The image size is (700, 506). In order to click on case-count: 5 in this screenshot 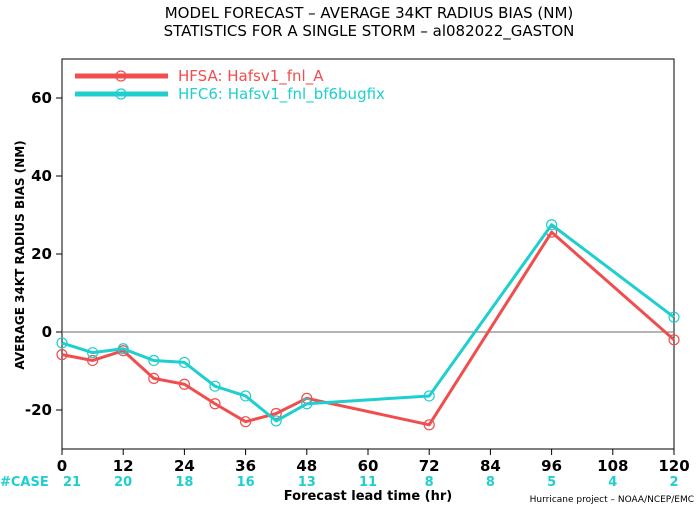, I will do `click(551, 482)`.